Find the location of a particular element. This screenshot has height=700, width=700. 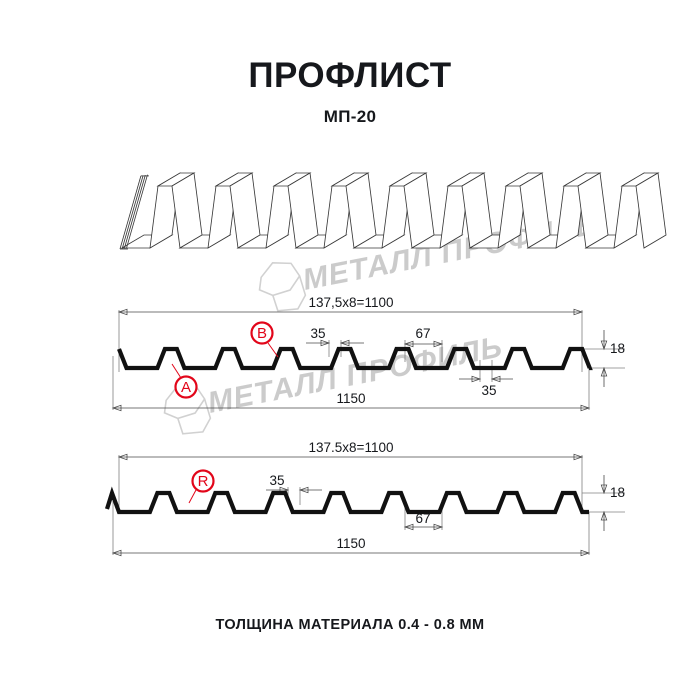

dim2-valley-67: 67 is located at coordinates (423, 515).